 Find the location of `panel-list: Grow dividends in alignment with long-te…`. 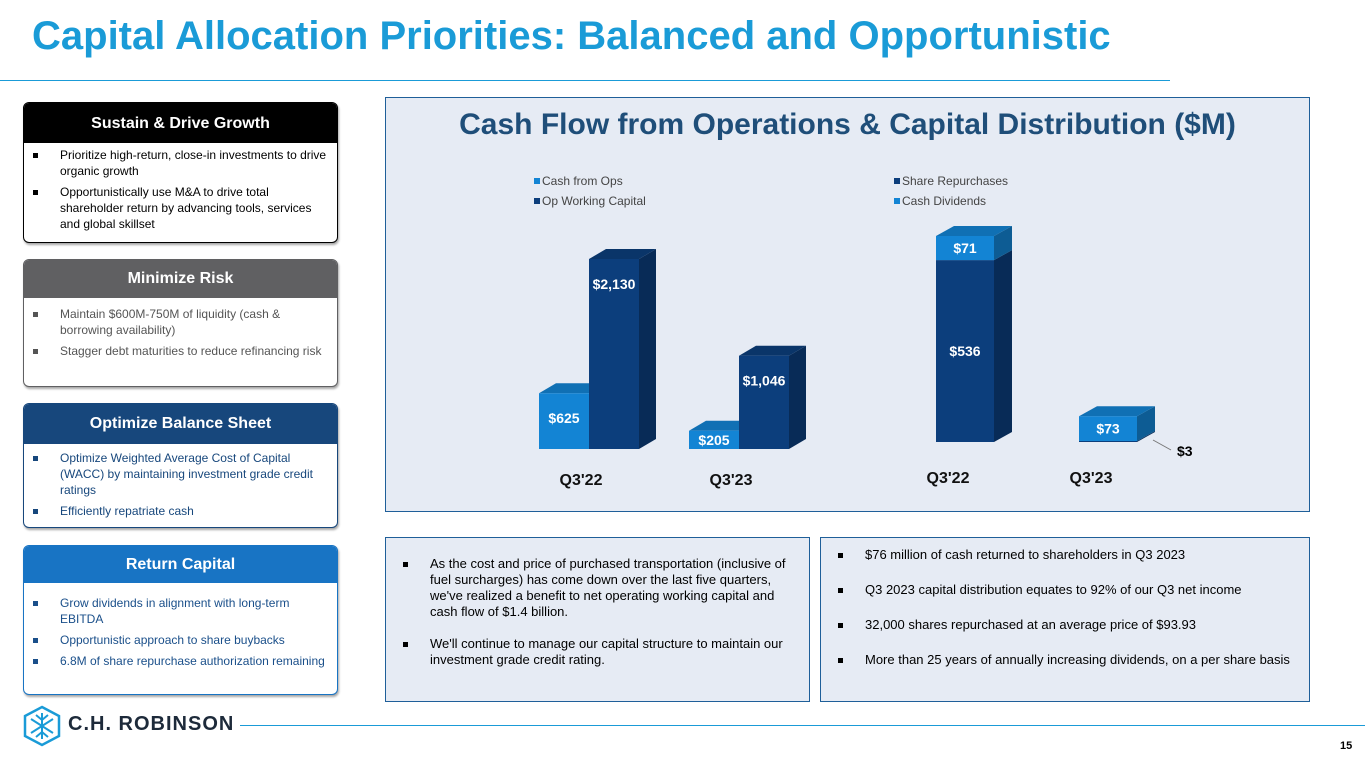

panel-list: Grow dividends in alignment with long-te… is located at coordinates (180, 626).